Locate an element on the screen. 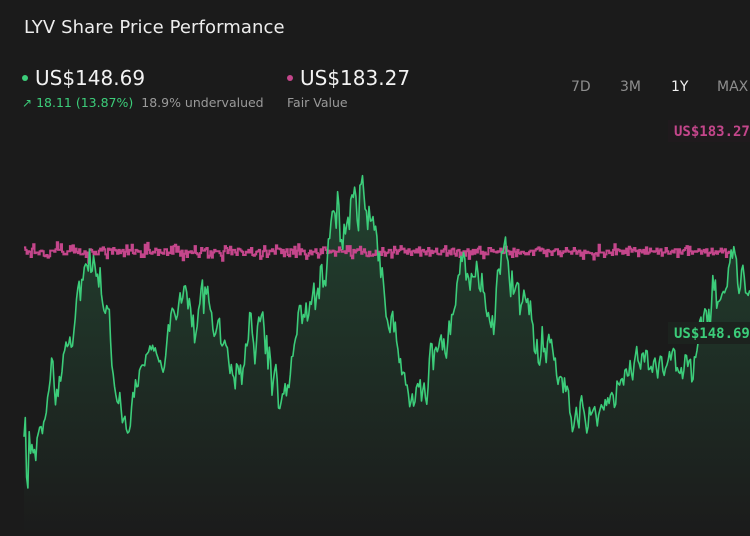  valuation-label: 18.9% undervalued is located at coordinates (202, 102).